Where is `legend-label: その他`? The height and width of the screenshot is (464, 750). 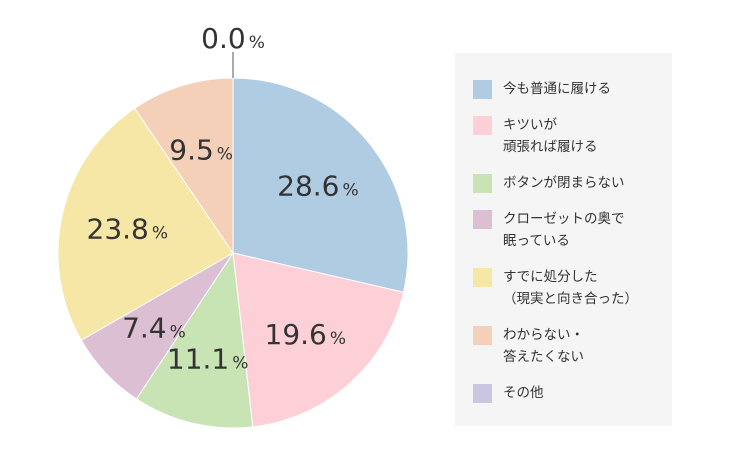
legend-label: その他 is located at coordinates (523, 393).